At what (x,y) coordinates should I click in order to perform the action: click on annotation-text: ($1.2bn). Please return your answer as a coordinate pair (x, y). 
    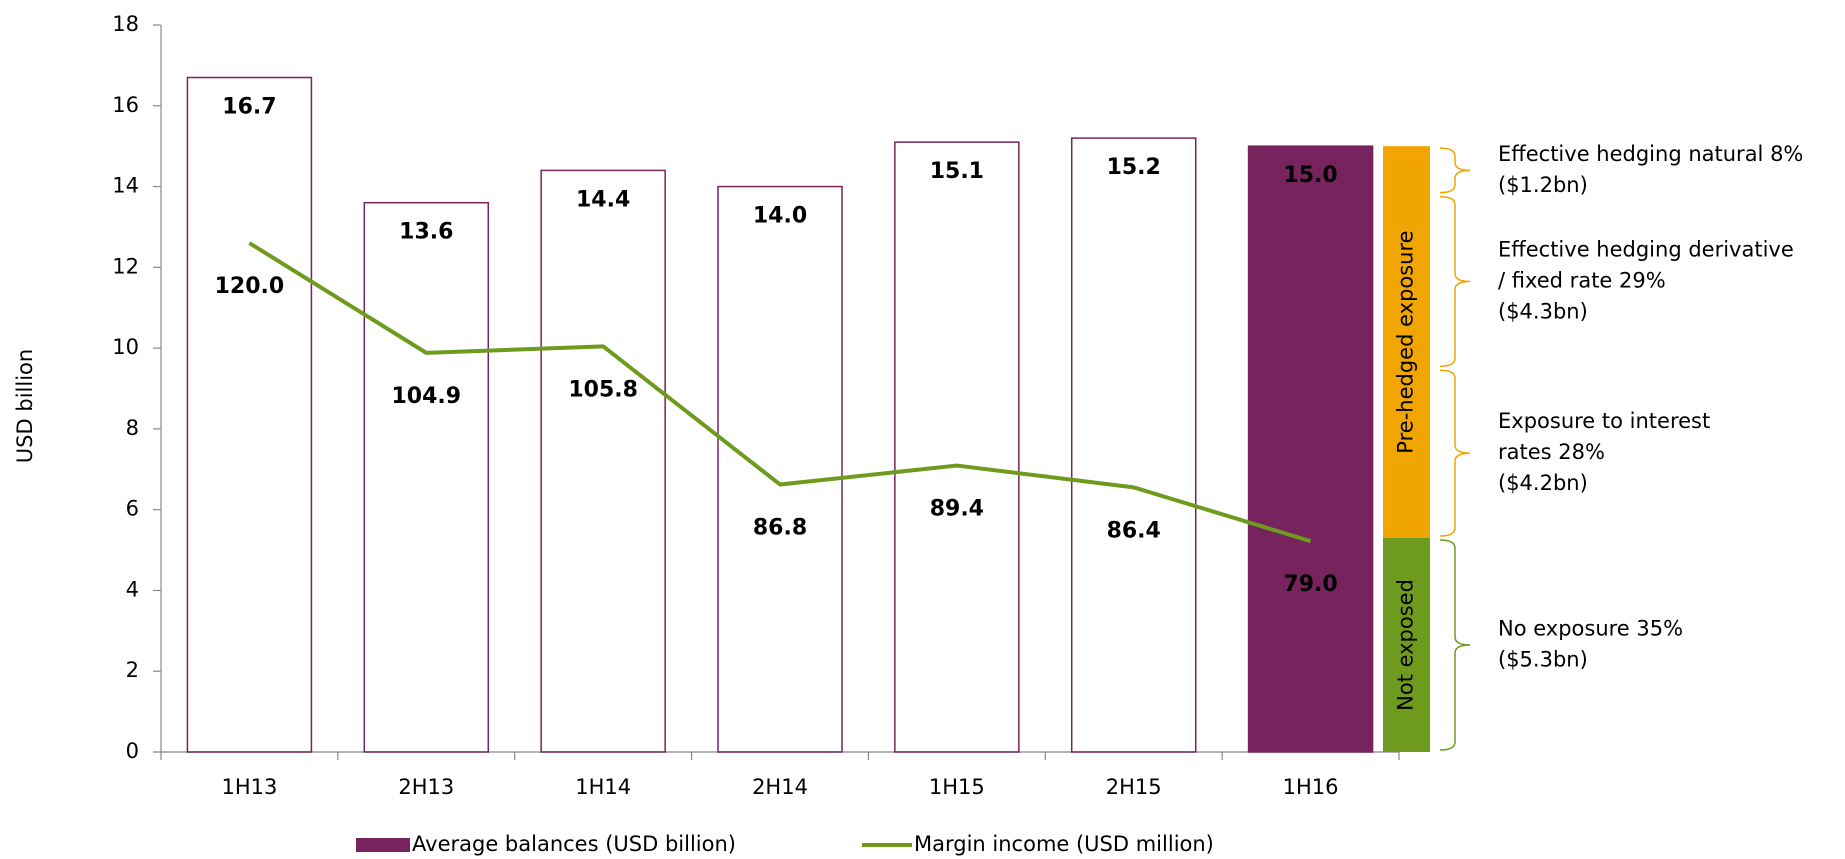
    Looking at the image, I should click on (1543, 185).